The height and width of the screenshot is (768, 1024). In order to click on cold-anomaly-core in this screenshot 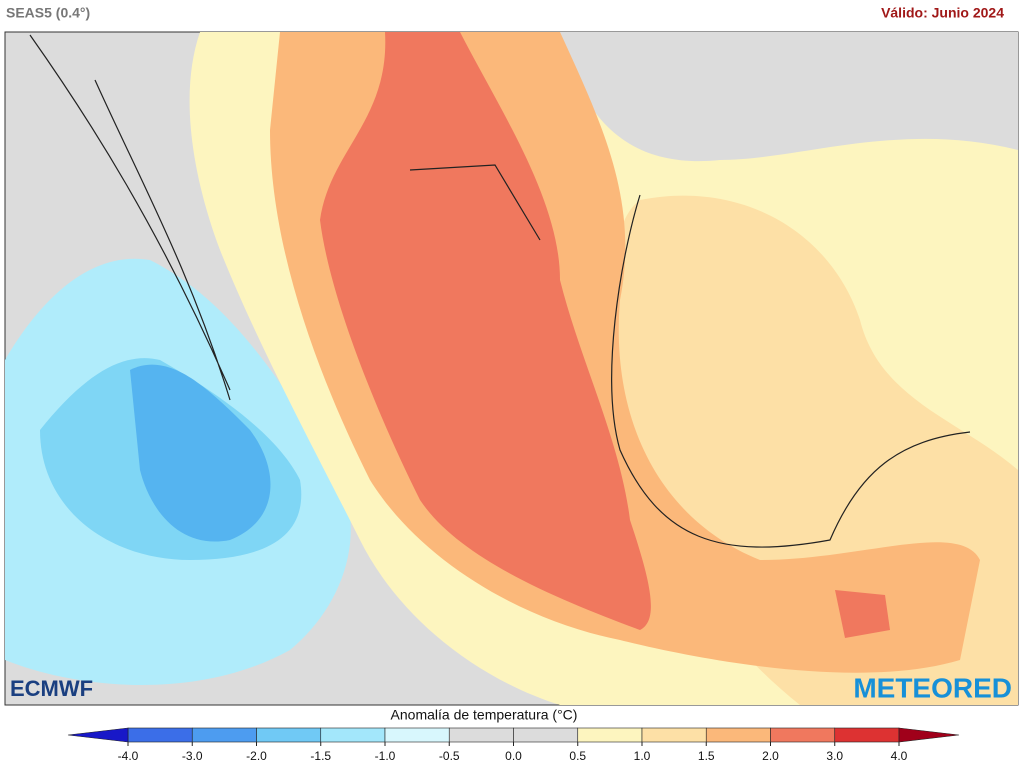, I will do `click(200, 453)`.